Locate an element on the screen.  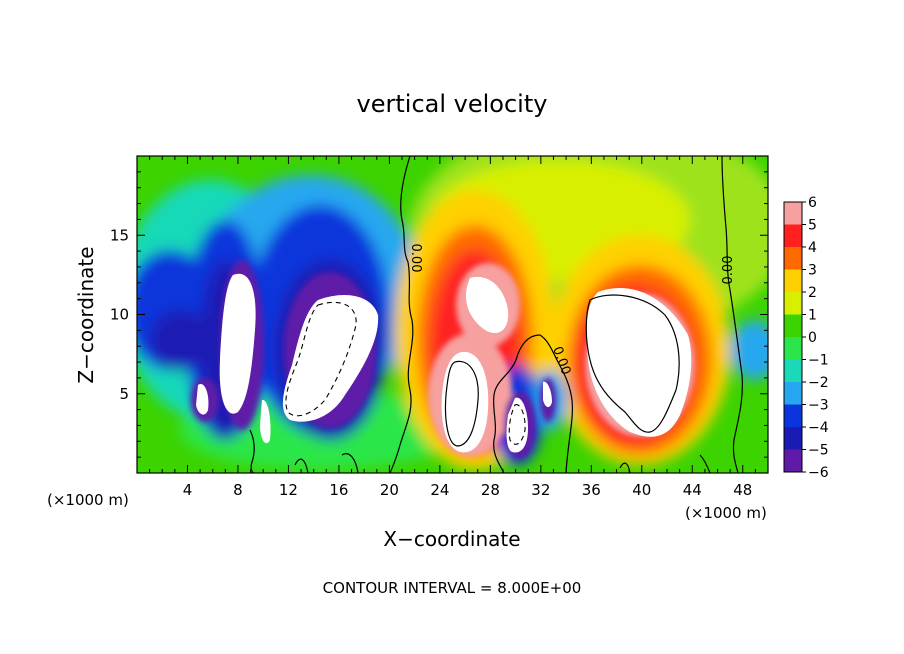
x-tick-label: 12 is located at coordinates (288, 490).